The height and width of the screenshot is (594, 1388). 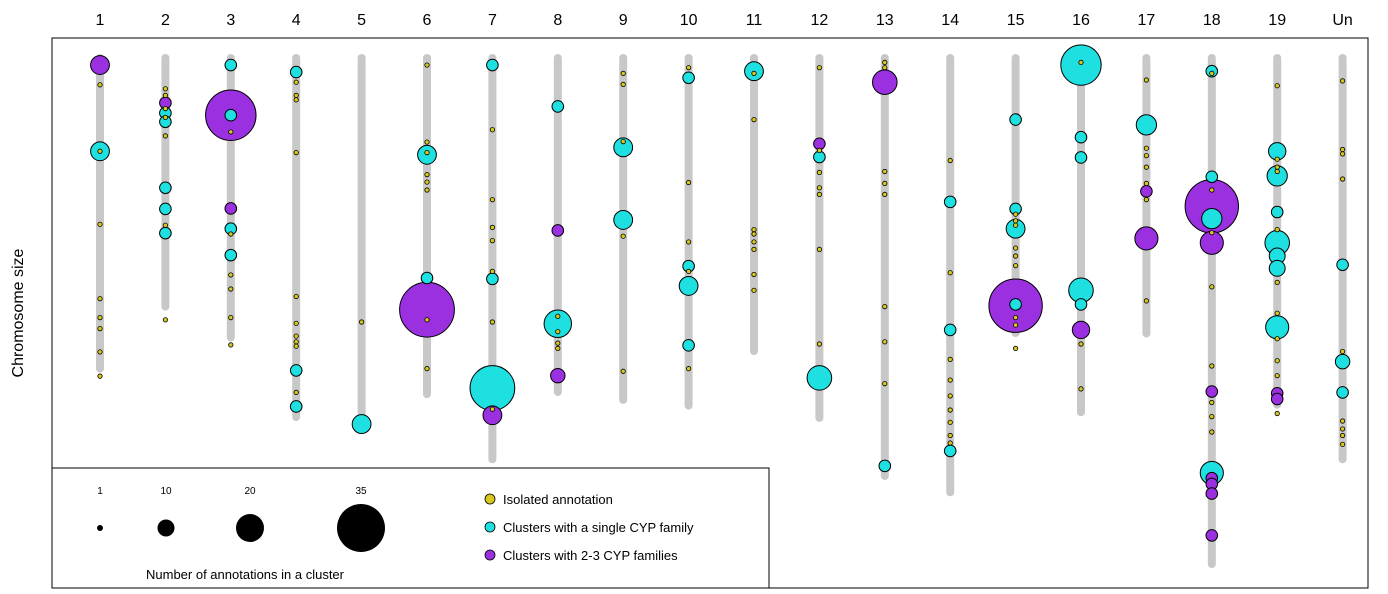 I want to click on size-legend-value: 35, so click(x=361, y=491).